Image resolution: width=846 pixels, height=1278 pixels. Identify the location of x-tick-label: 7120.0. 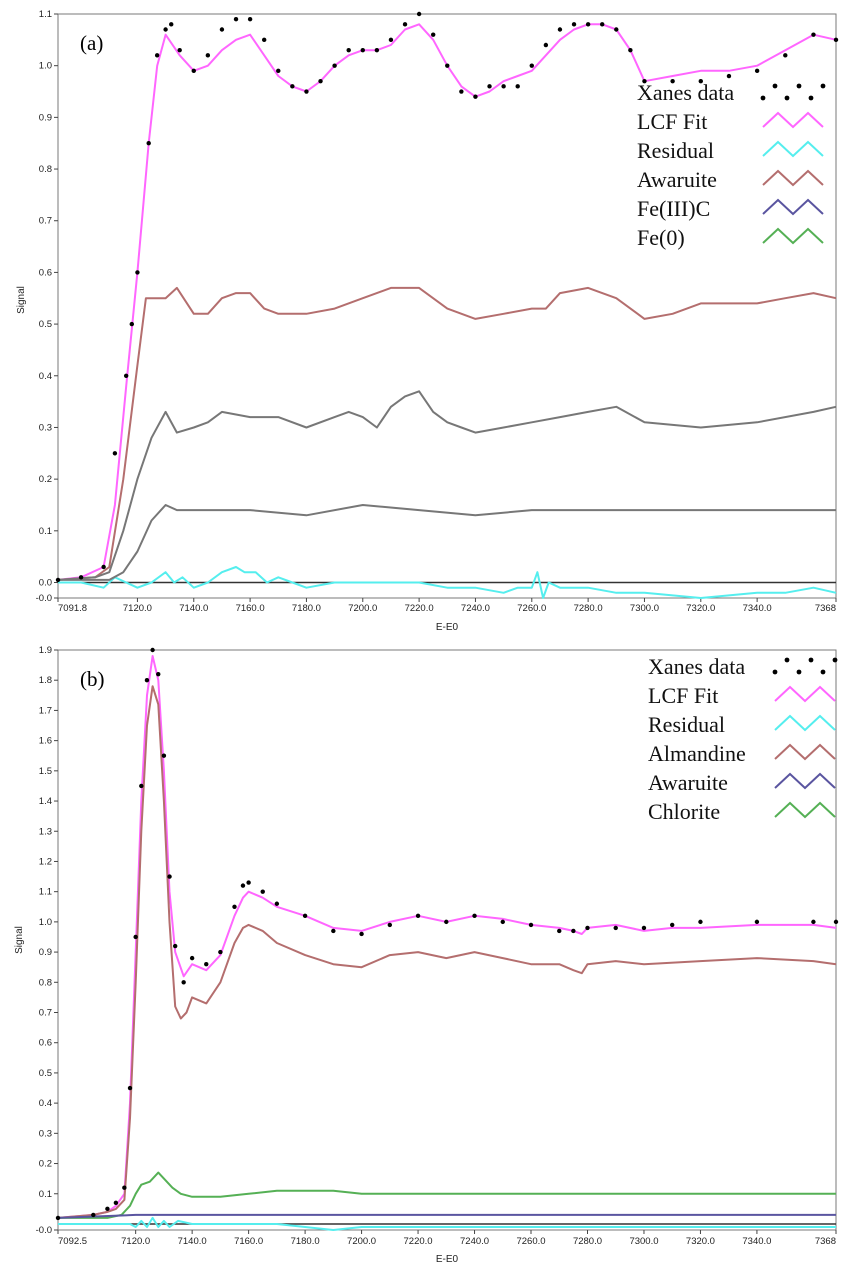
(137, 608).